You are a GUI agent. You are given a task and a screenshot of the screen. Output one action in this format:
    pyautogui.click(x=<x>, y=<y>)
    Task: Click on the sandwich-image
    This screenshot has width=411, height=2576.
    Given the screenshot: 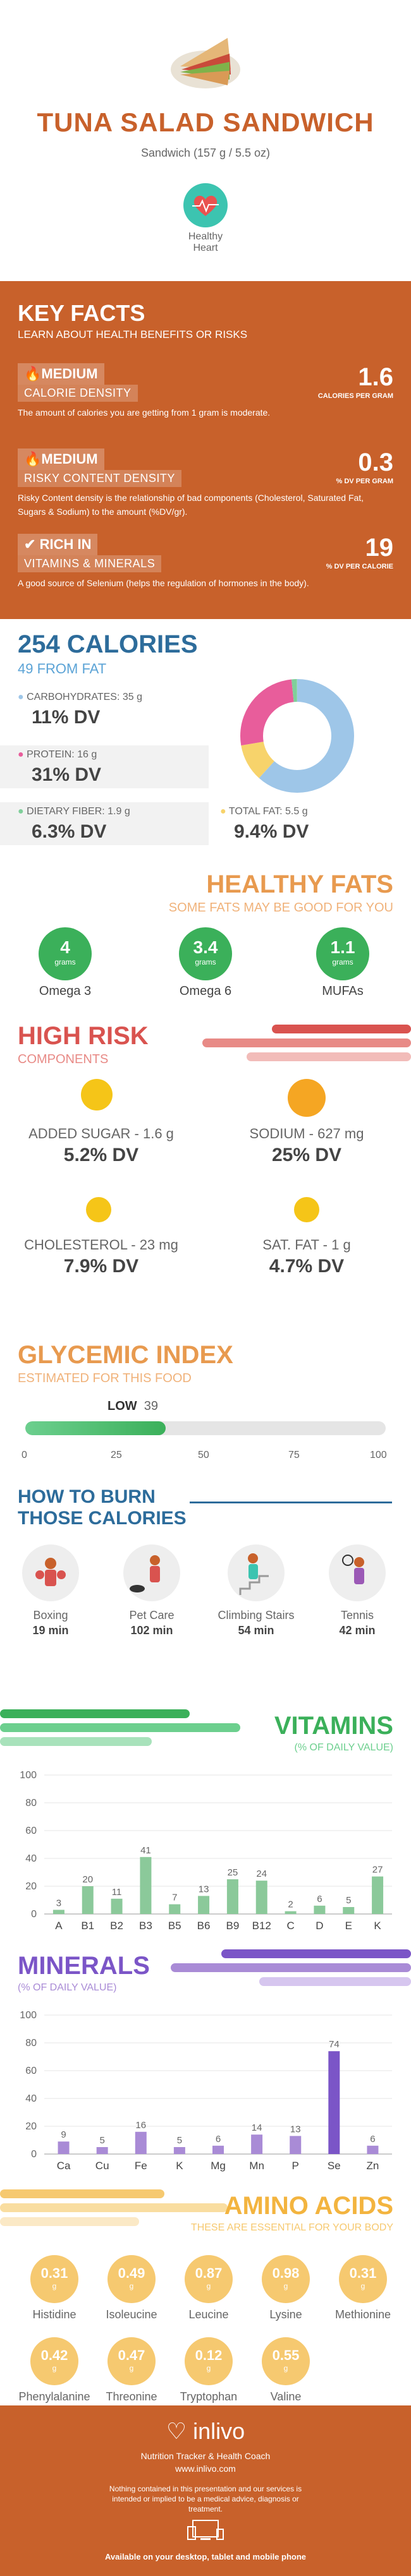 What is the action you would take?
    pyautogui.click(x=205, y=60)
    